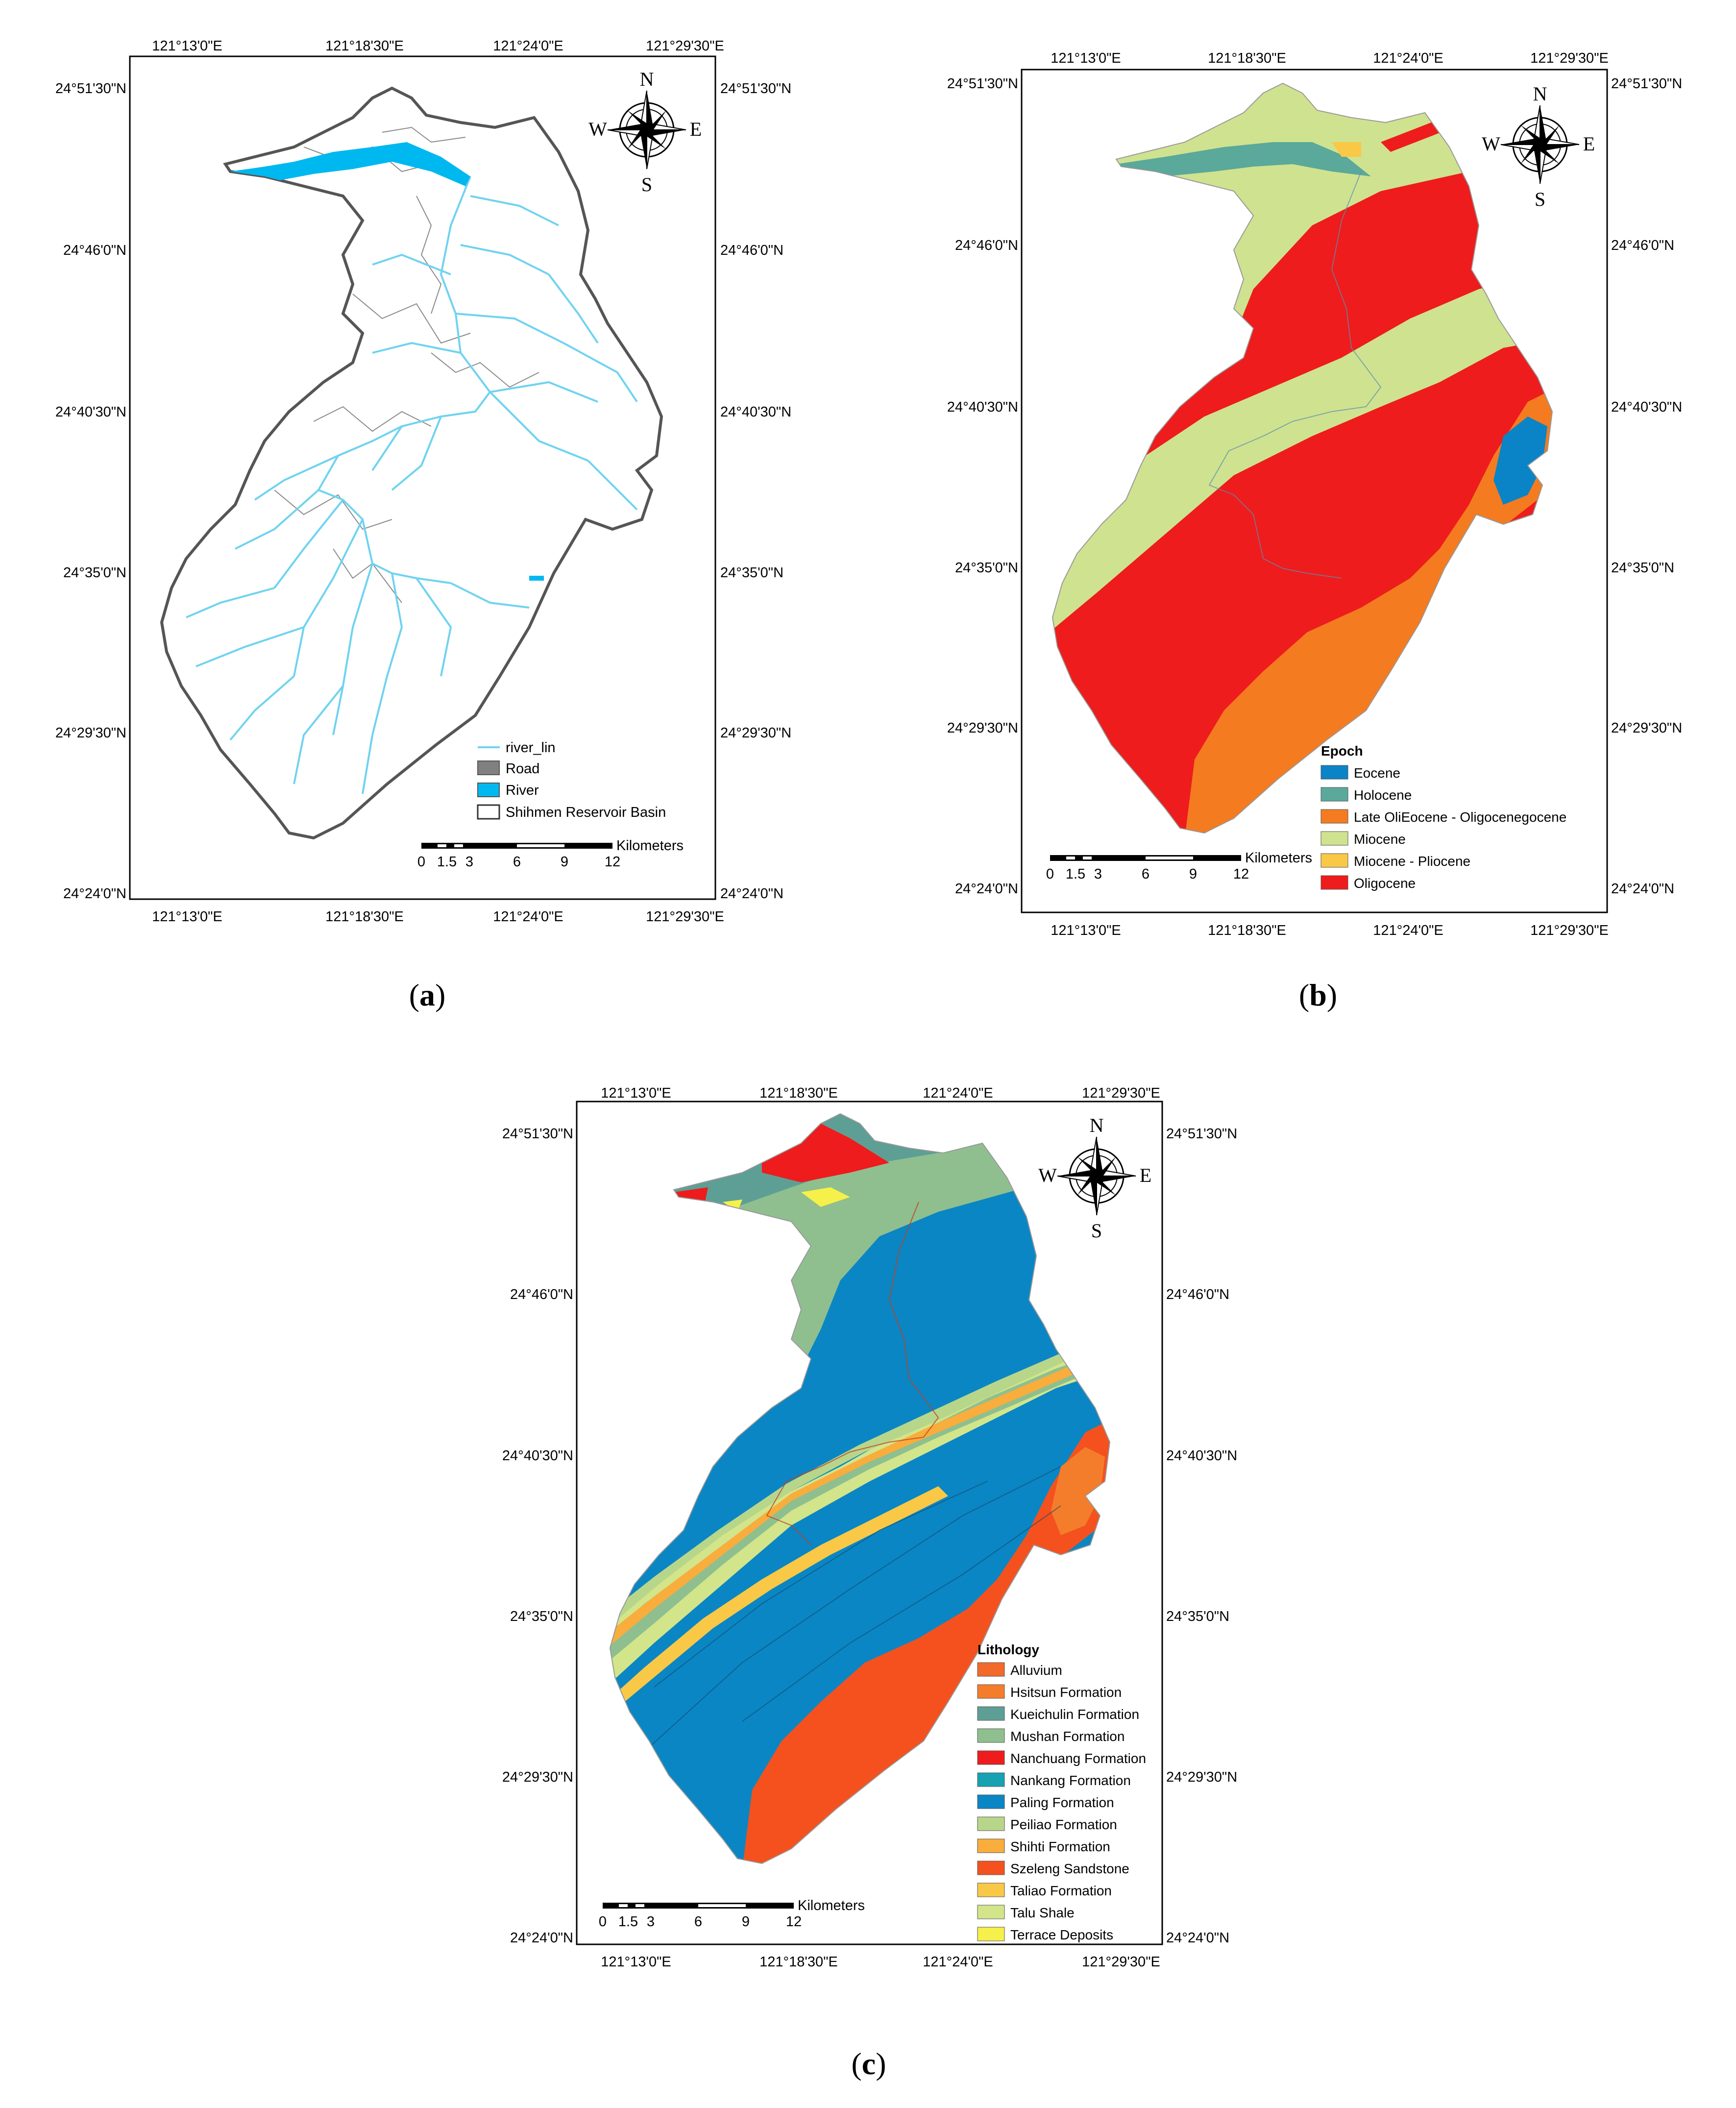 Image resolution: width=1736 pixels, height=2108 pixels. What do you see at coordinates (1146, 1175) in the screenshot?
I see `compass-e: E` at bounding box center [1146, 1175].